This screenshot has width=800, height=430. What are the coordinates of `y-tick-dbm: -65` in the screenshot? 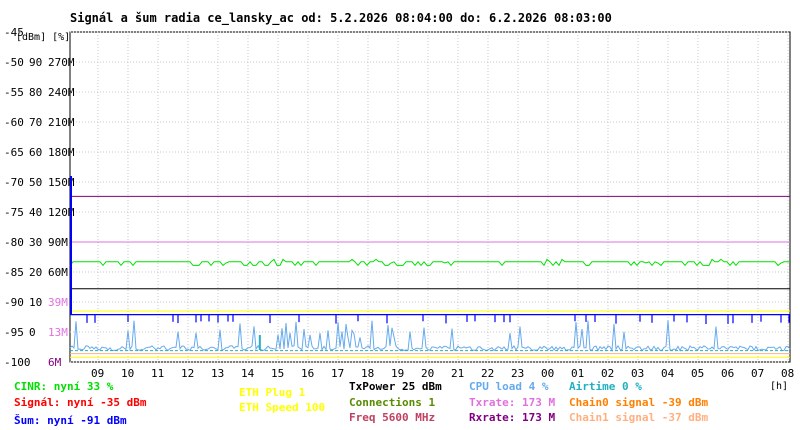 It's located at (14, 152).